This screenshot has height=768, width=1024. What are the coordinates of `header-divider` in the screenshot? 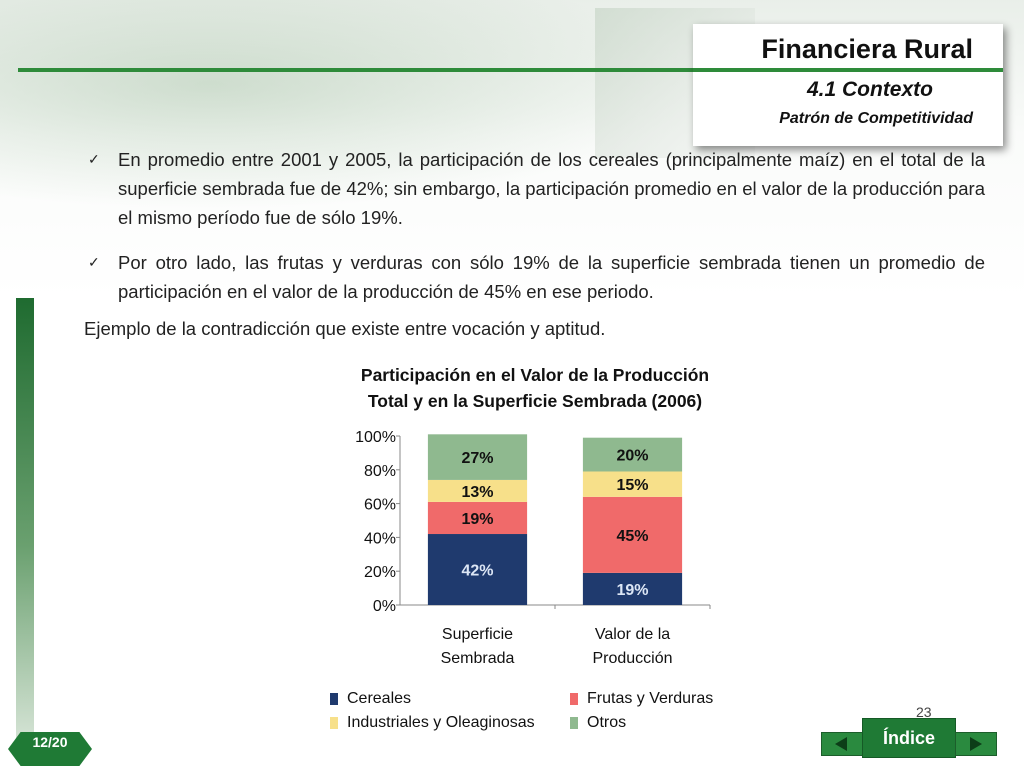 It's located at (503, 70).